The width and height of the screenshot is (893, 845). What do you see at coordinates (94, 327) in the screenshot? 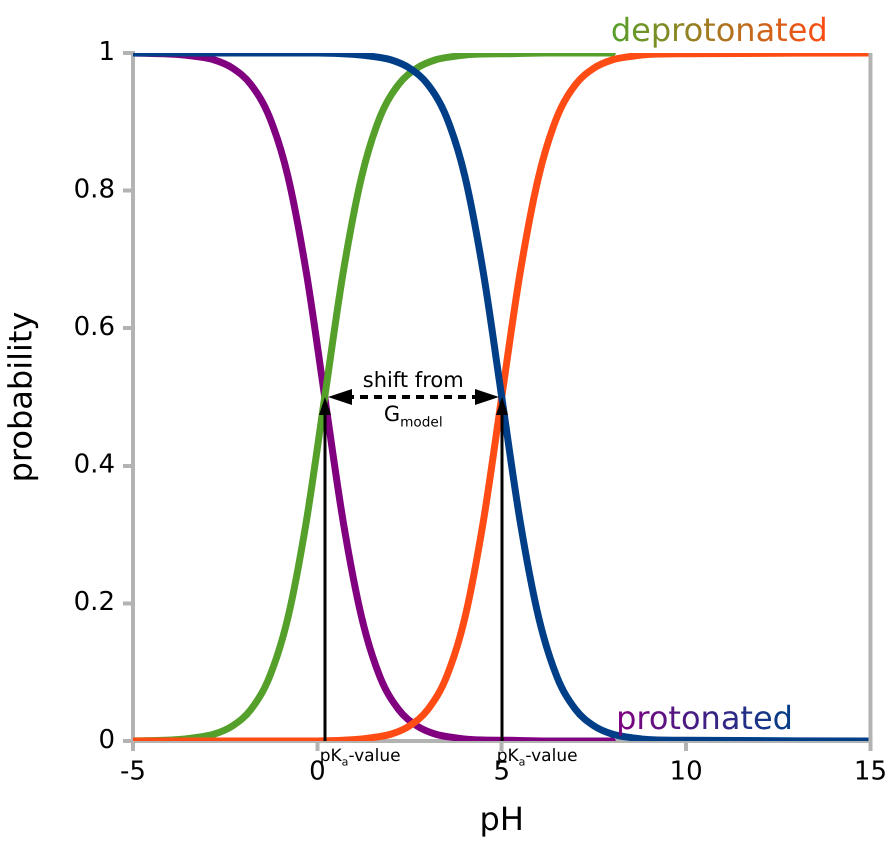
I see `y-tick-label: 0.6` at bounding box center [94, 327].